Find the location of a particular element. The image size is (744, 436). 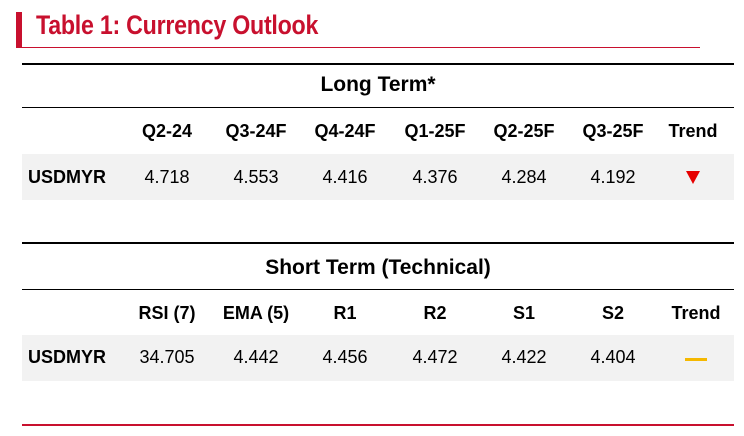

table-title: Table 1: Currency Outlook is located at coordinates (177, 25).